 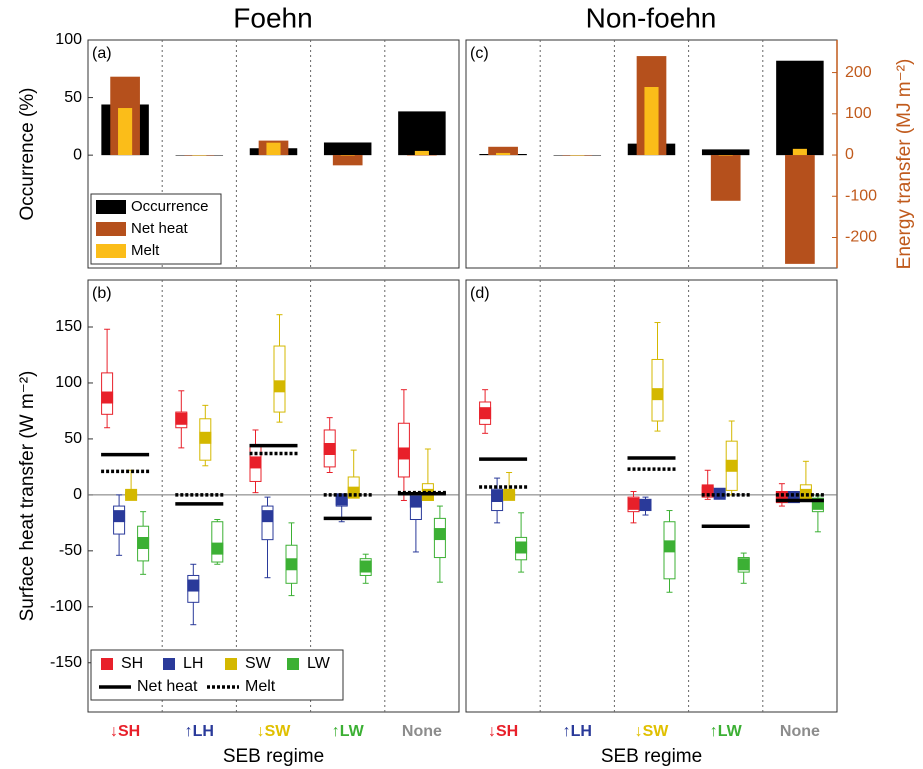 What do you see at coordinates (70, 550) in the screenshot?
I see `y-tick-label: -50` at bounding box center [70, 550].